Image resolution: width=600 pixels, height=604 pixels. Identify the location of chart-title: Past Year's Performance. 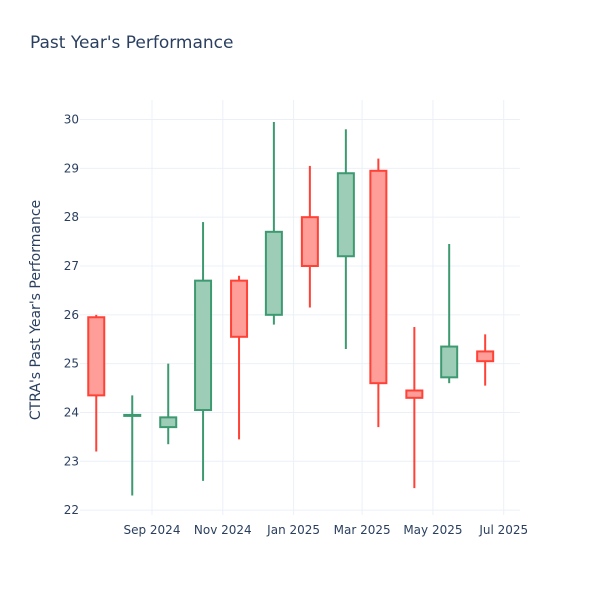
(132, 43).